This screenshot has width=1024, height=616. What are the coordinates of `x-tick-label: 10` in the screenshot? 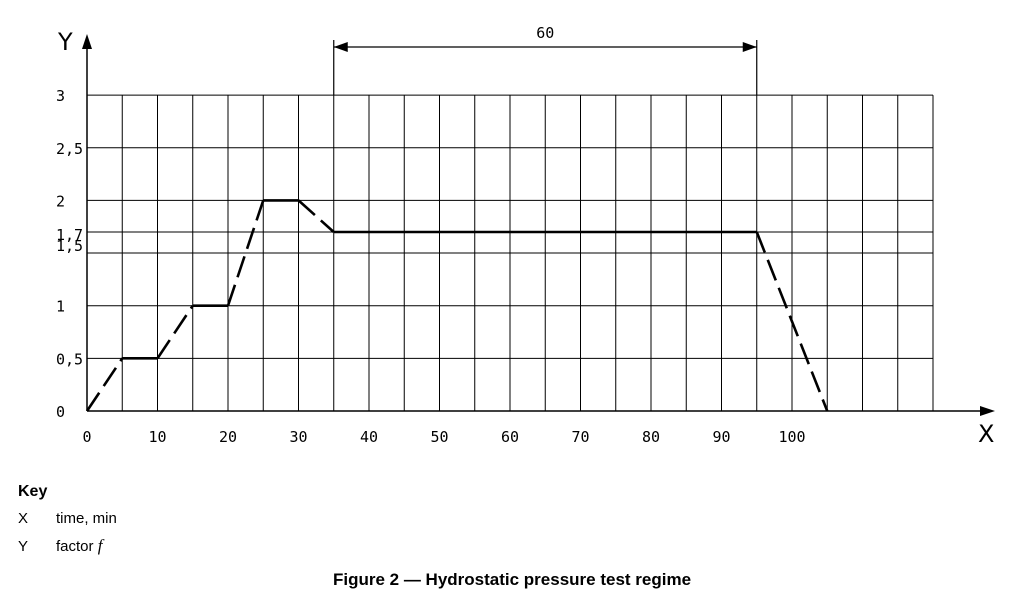 It's located at (157, 437).